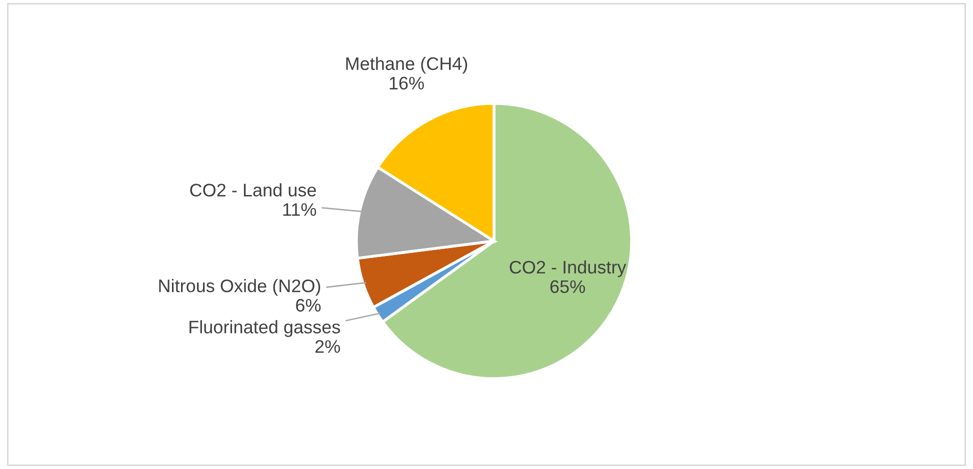 The width and height of the screenshot is (973, 469). Describe the element at coordinates (568, 269) in the screenshot. I see `slice-label: CO2 - Industry` at that location.